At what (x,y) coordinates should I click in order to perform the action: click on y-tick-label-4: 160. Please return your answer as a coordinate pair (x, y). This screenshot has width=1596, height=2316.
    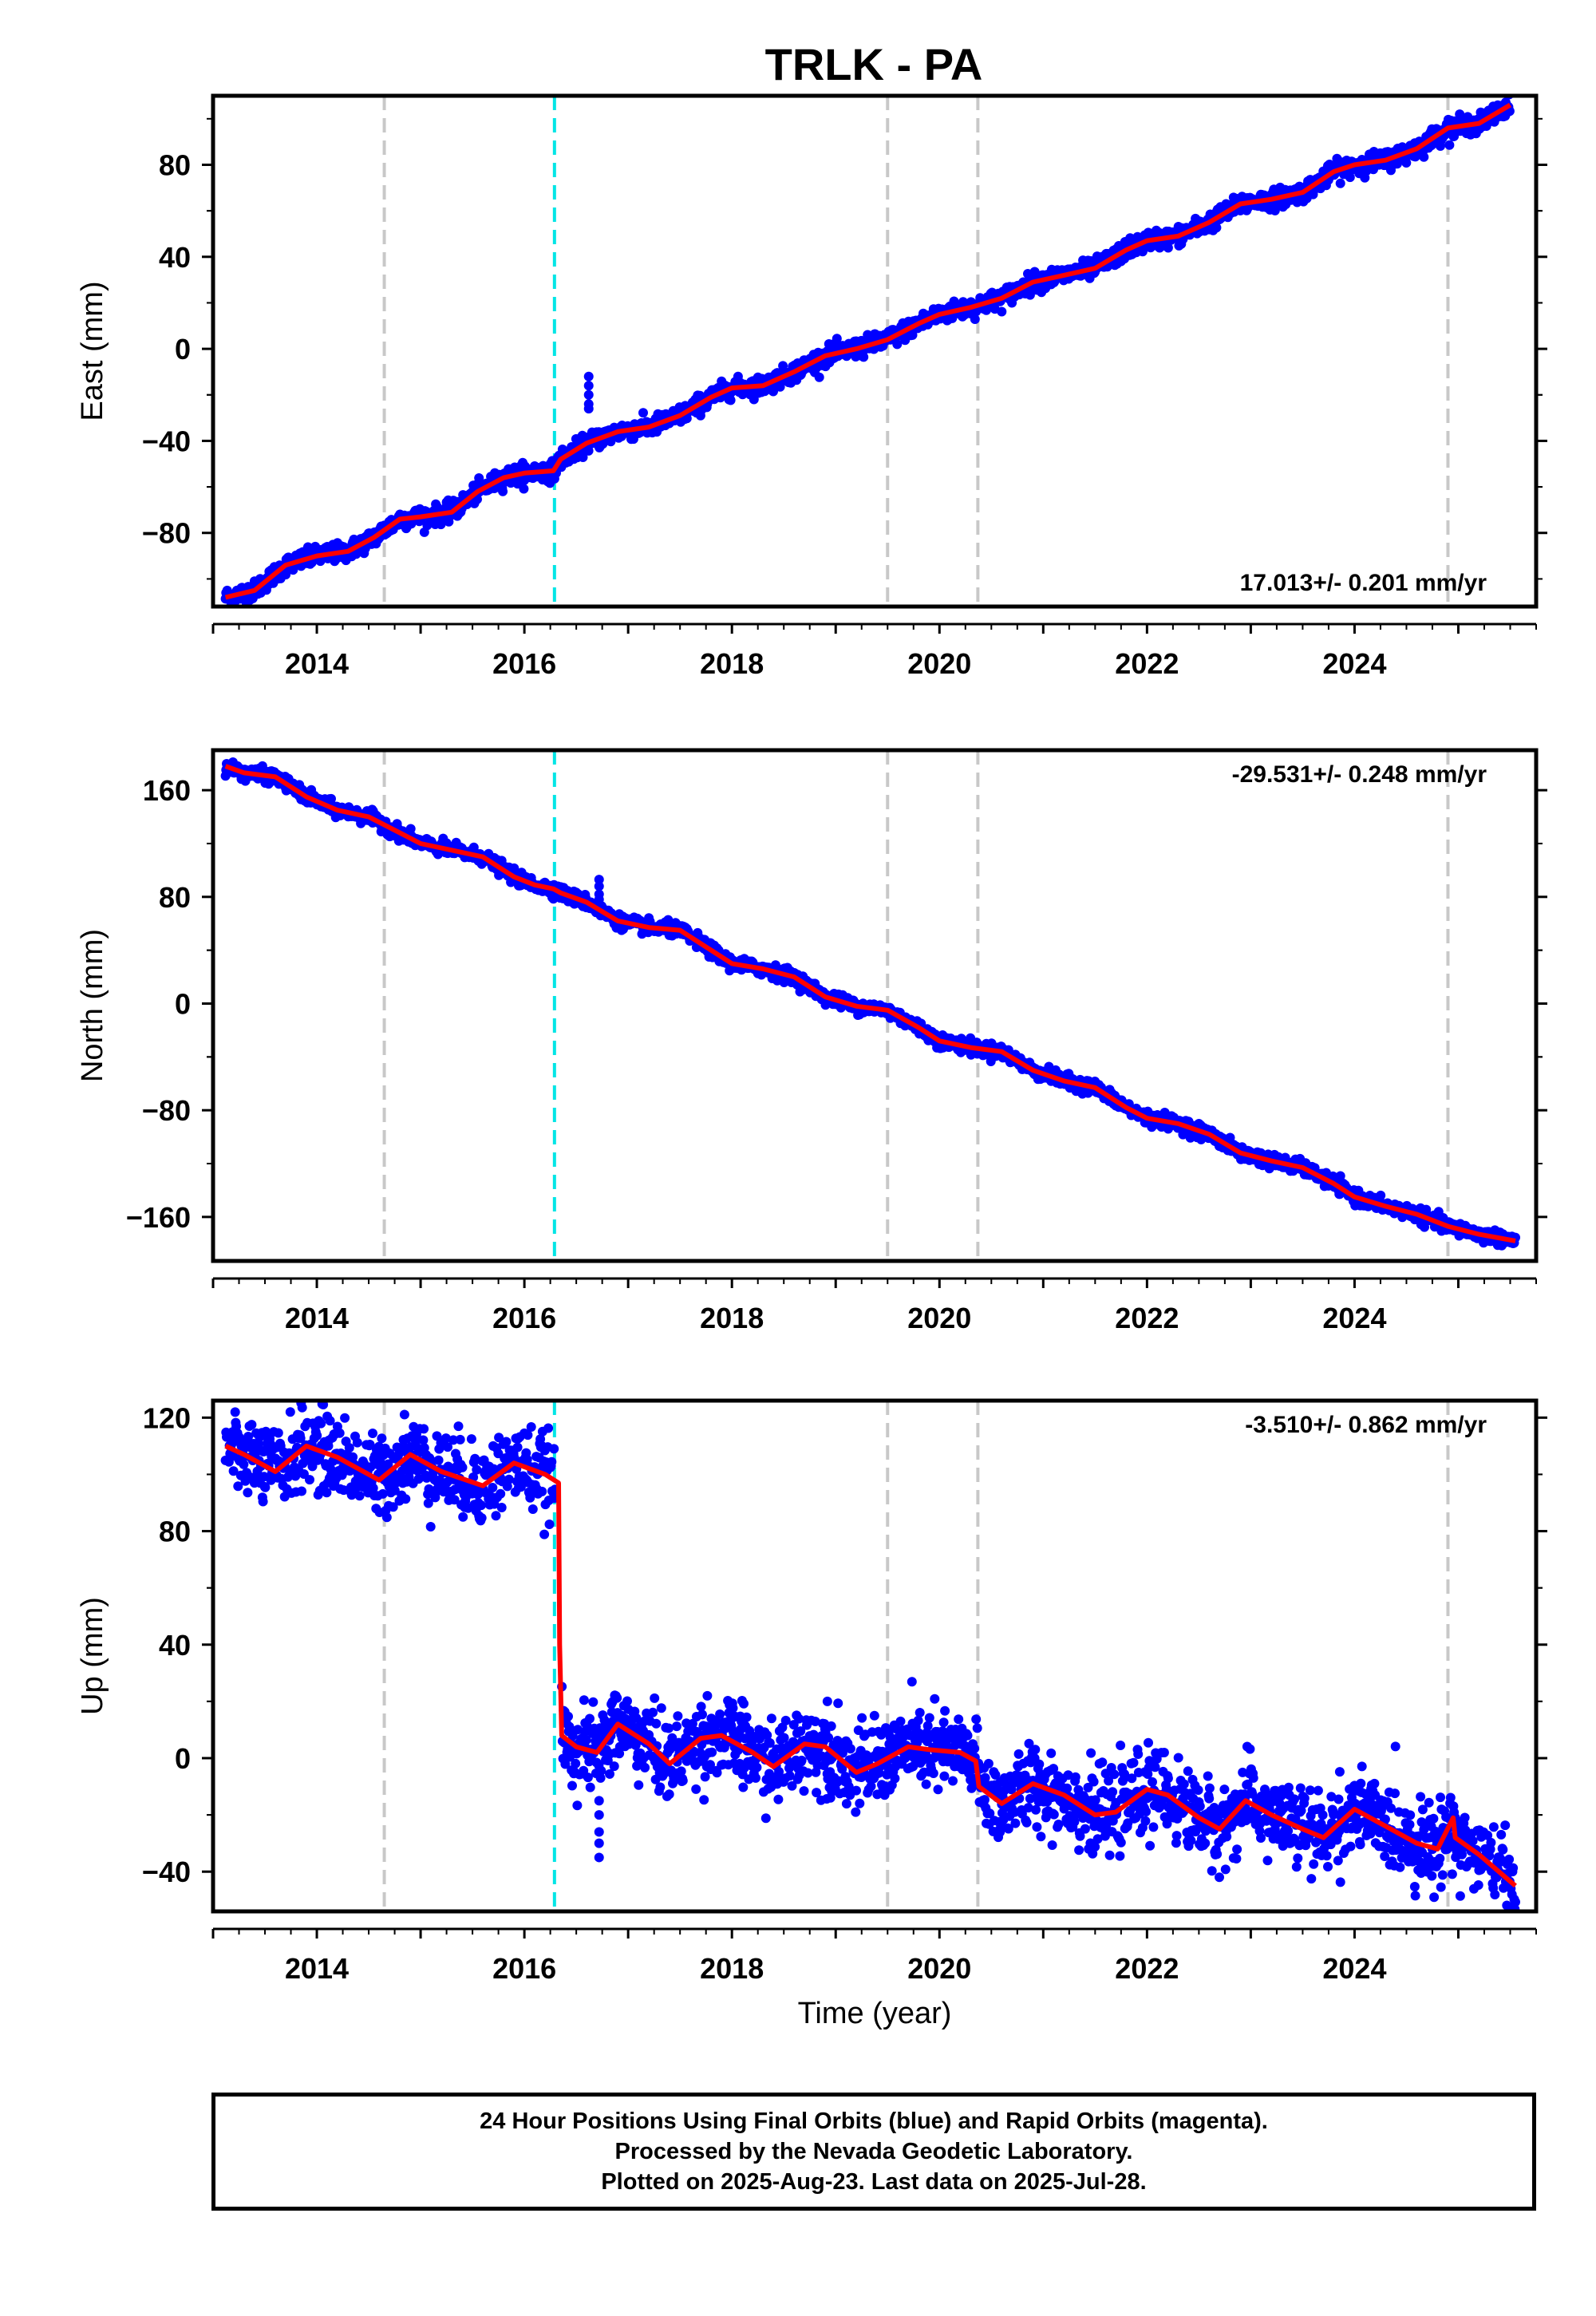
    Looking at the image, I should click on (167, 790).